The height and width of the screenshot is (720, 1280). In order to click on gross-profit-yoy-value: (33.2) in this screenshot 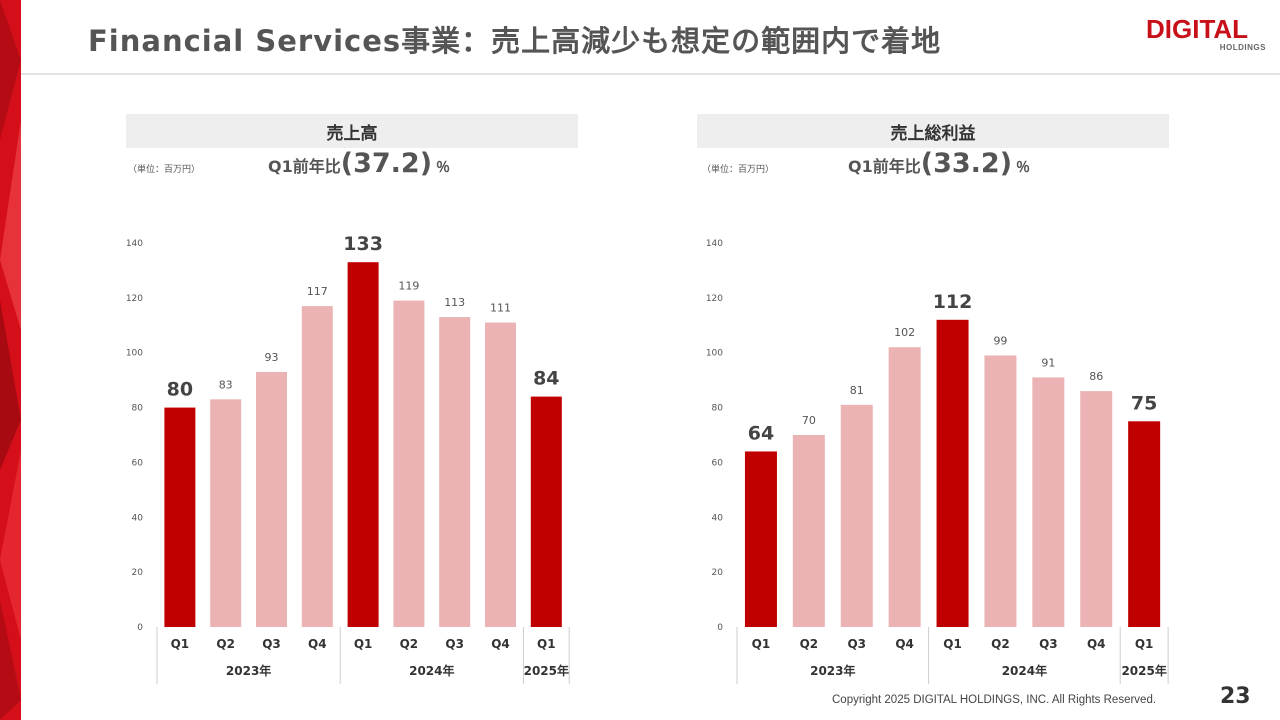, I will do `click(966, 163)`.